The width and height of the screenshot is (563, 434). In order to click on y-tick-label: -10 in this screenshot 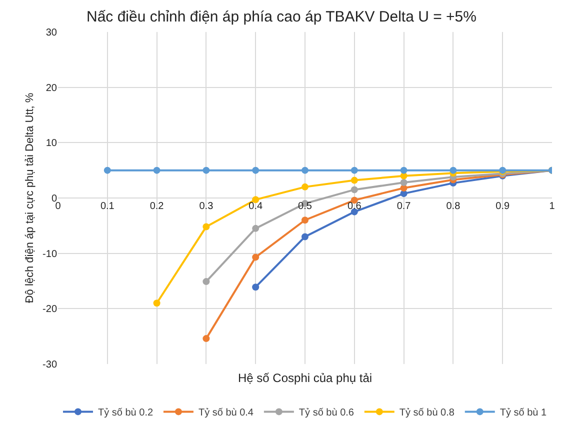, I will do `click(50, 254)`.